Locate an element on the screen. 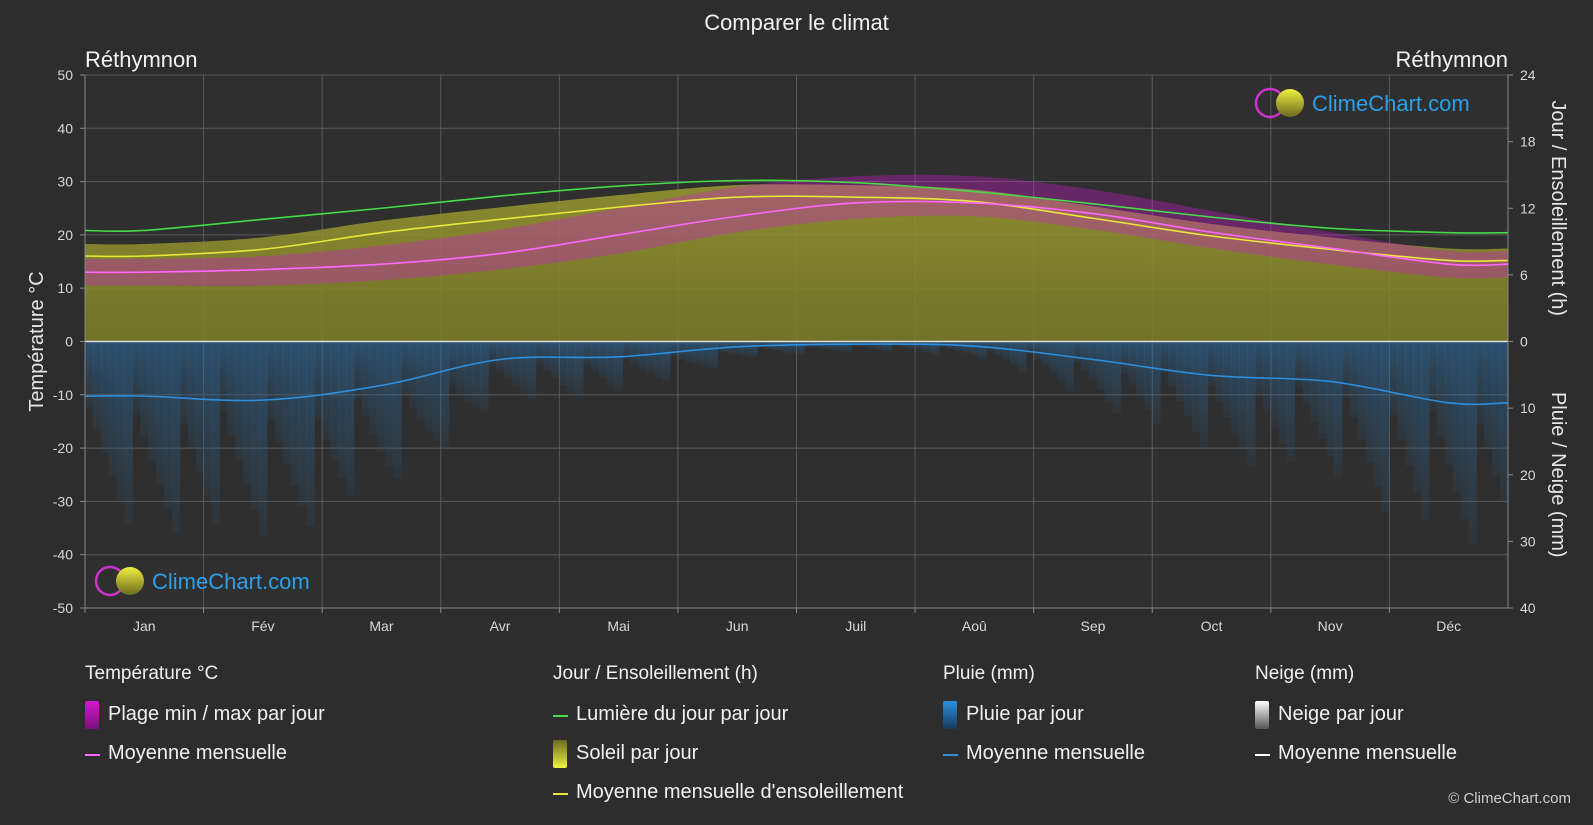 Image resolution: width=1593 pixels, height=825 pixels. sunshine-mean-line is located at coordinates (796, 229).